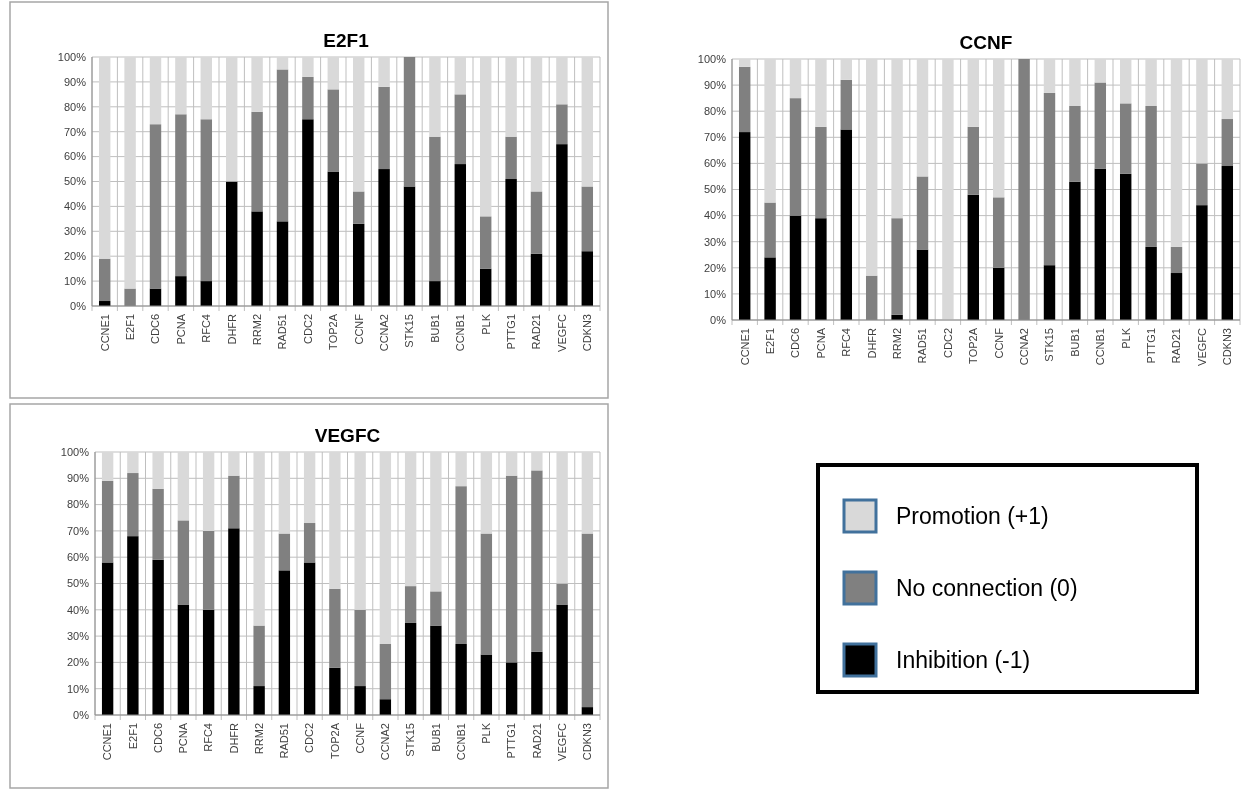  I want to click on x-tick-label: CCNA2, so click(383, 333).